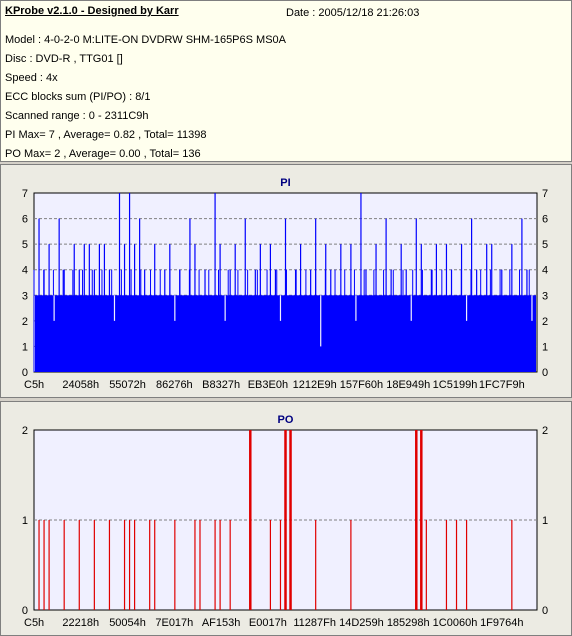 The image size is (572, 636). I want to click on scanned-range: Scanned range : 0 - 2311C9h, so click(77, 116).